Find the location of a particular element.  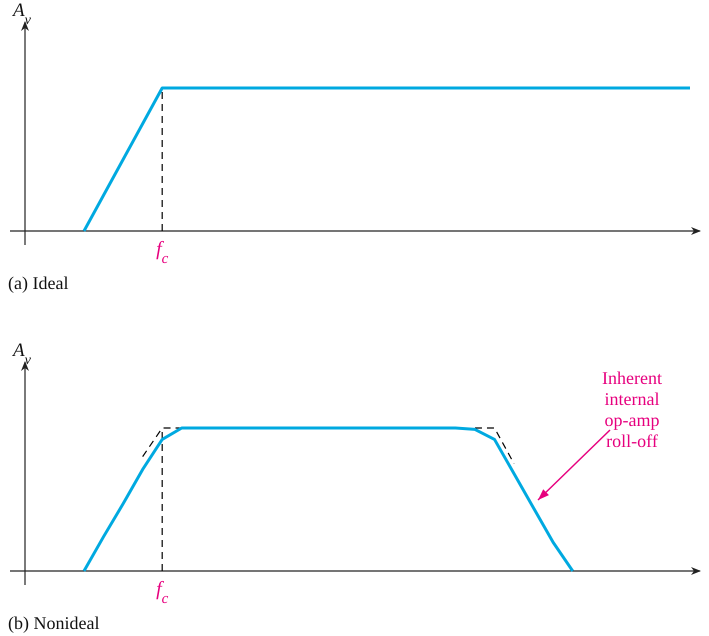

annotation: Inherent internal op-amp roll-off is located at coordinates (632, 409).